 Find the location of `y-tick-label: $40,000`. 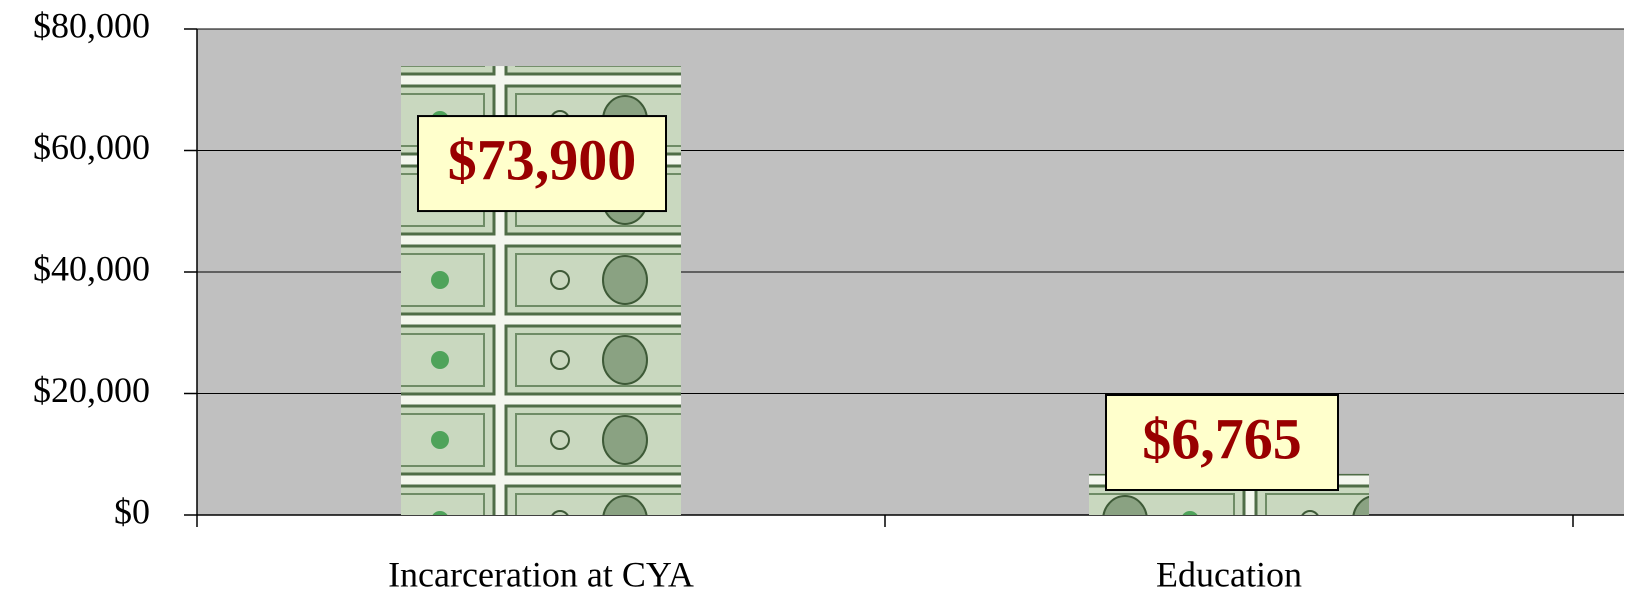

y-tick-label: $40,000 is located at coordinates (91, 268).